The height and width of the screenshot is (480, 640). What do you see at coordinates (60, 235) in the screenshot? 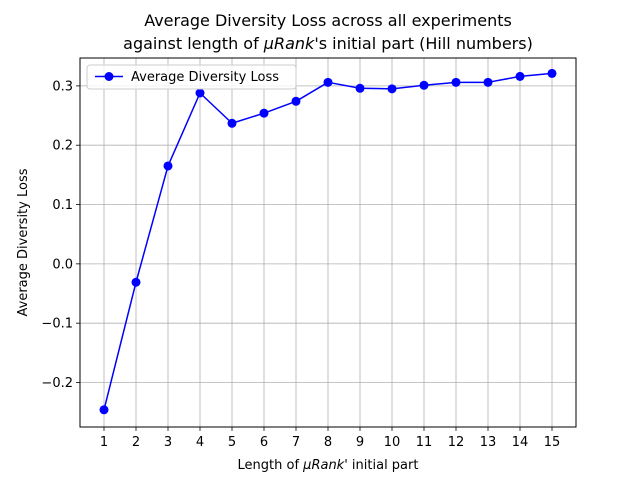
I see `y-axis-ticks: −0.2 −0.1 0.0 0.1 0.2 0.3` at bounding box center [60, 235].